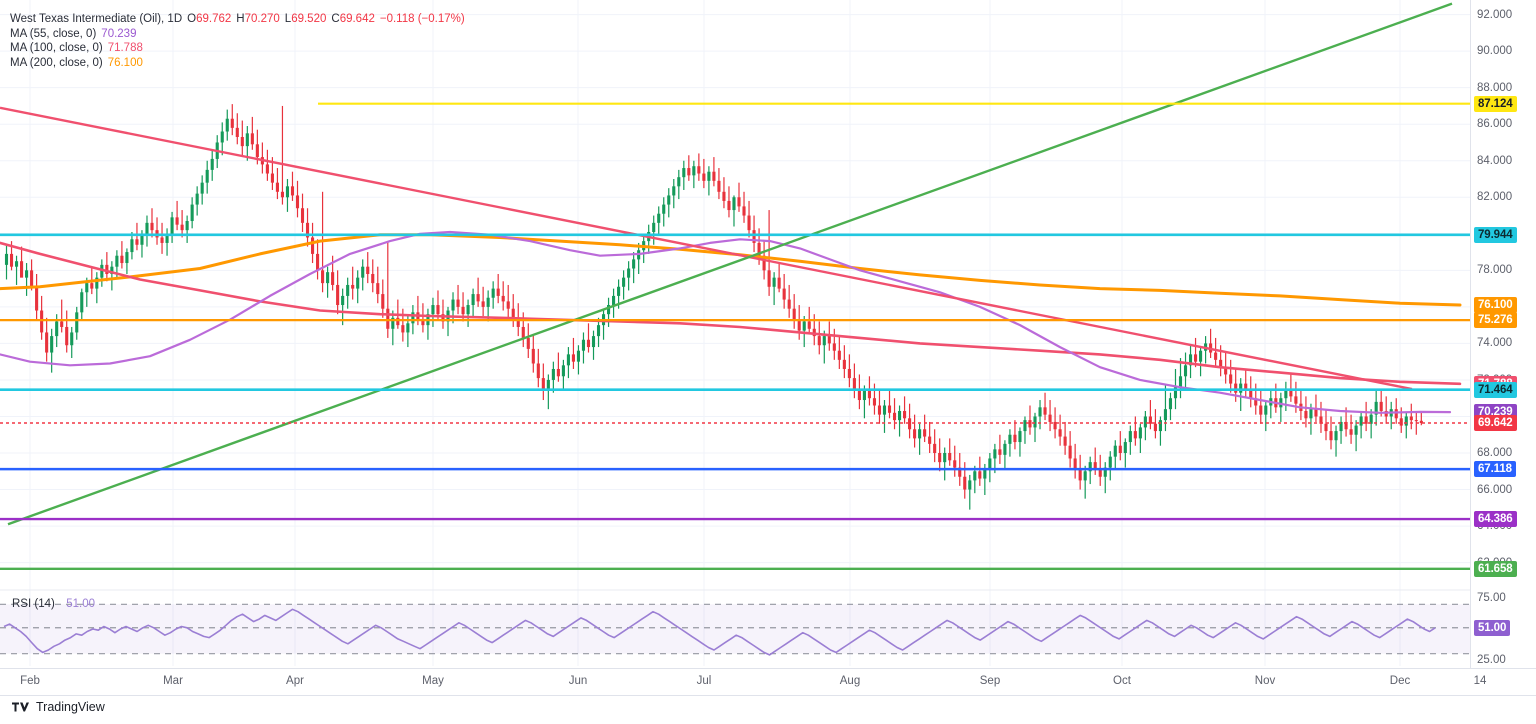 This screenshot has height=724, width=1536. I want to click on time-tick-label: Aug, so click(850, 681).